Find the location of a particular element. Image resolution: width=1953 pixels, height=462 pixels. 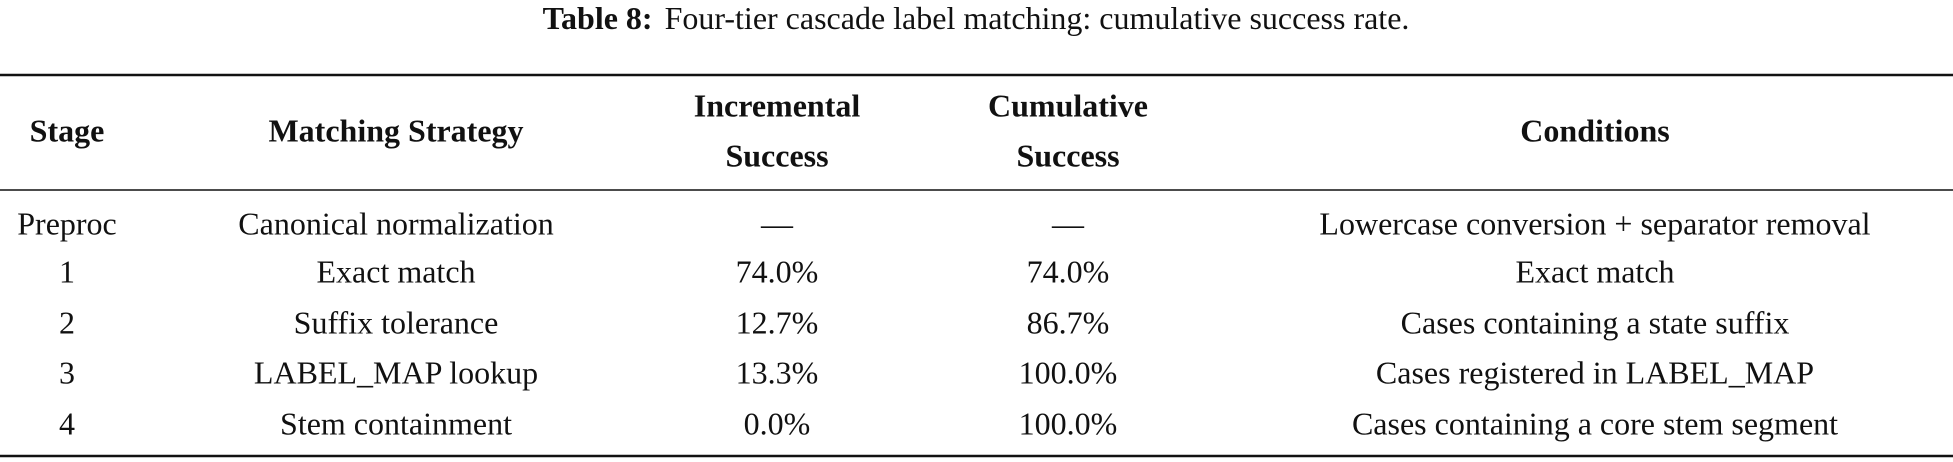

table-cell: Canonical normalization is located at coordinates (395, 223).